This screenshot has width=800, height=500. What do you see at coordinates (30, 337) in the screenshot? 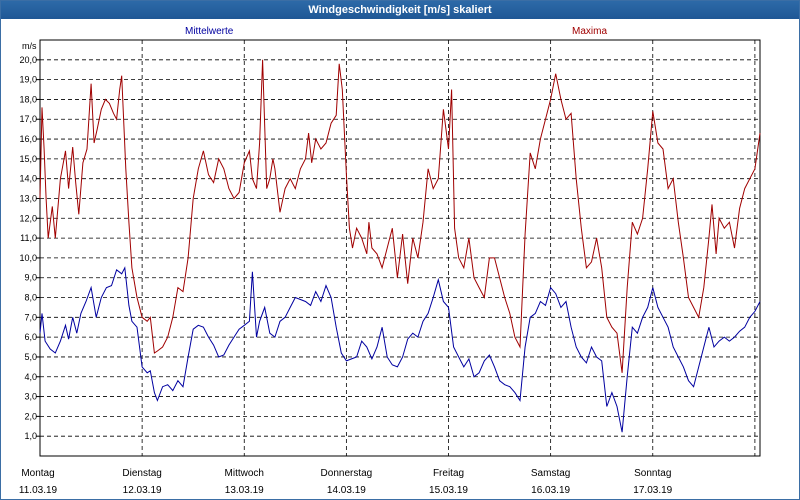
I see `y-tick-label: 6,0` at bounding box center [30, 337].